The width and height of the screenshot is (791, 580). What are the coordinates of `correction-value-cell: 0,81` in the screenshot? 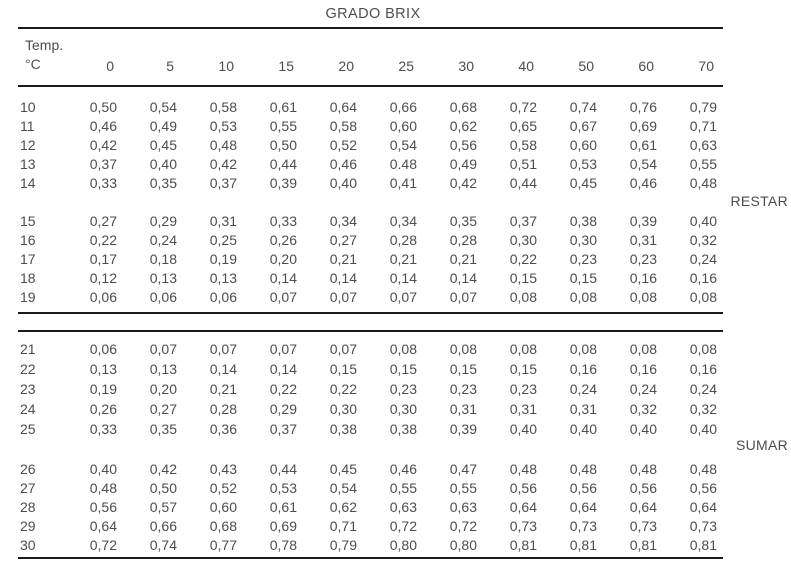 It's located at (583, 544).